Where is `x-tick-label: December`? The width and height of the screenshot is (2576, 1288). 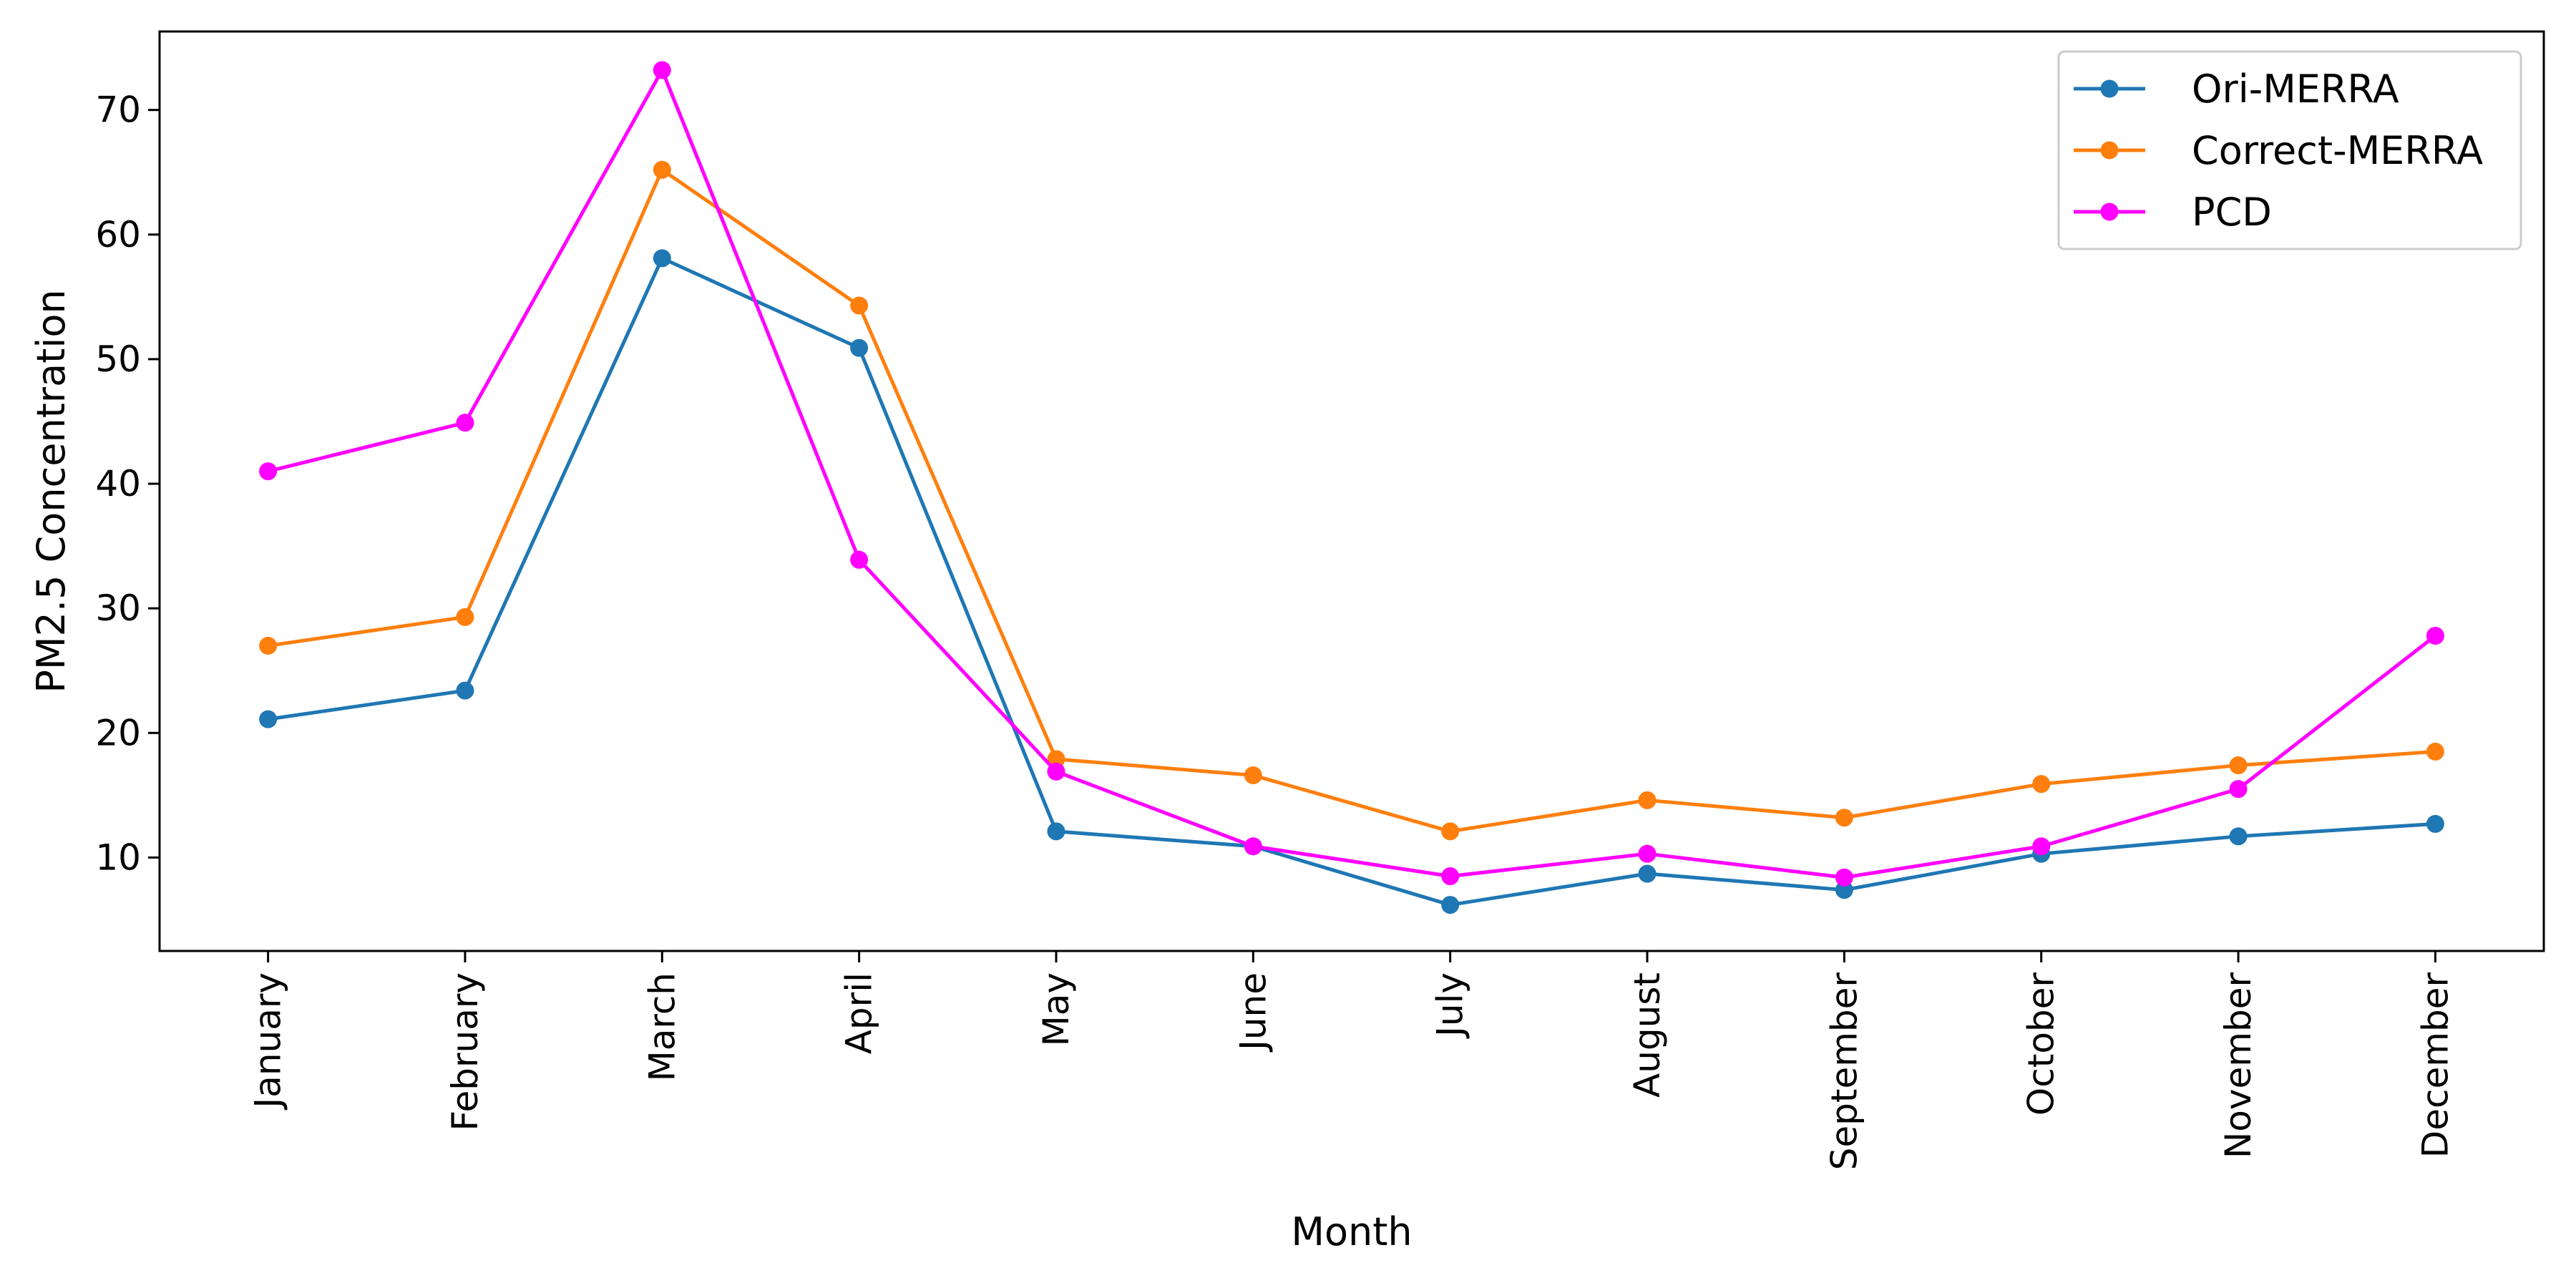 x-tick-label: December is located at coordinates (2435, 1065).